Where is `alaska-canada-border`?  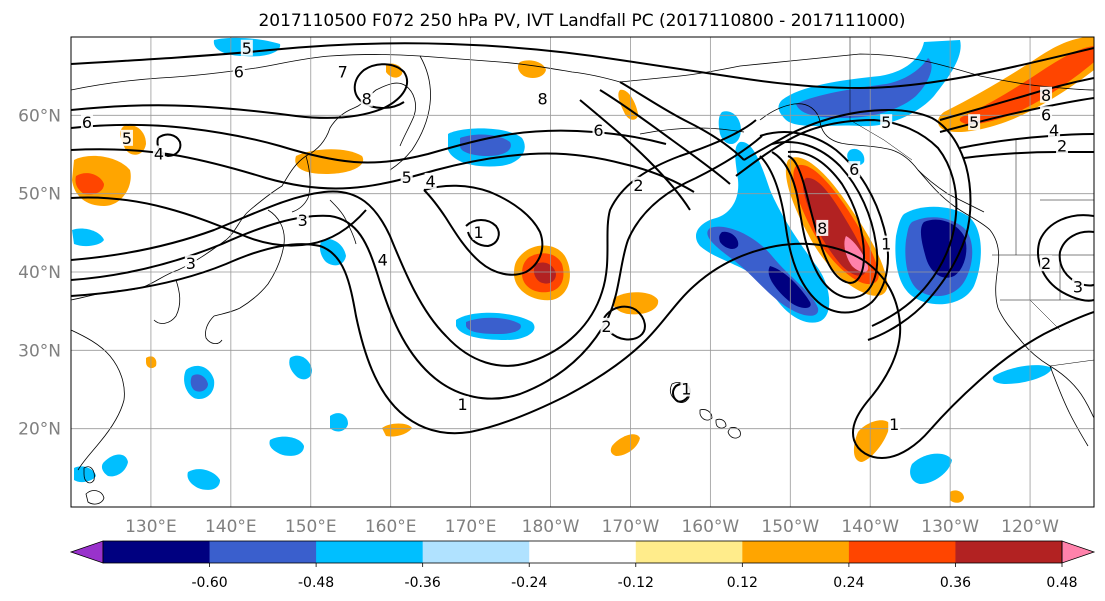
alaska-canada-border is located at coordinates (881, 99).